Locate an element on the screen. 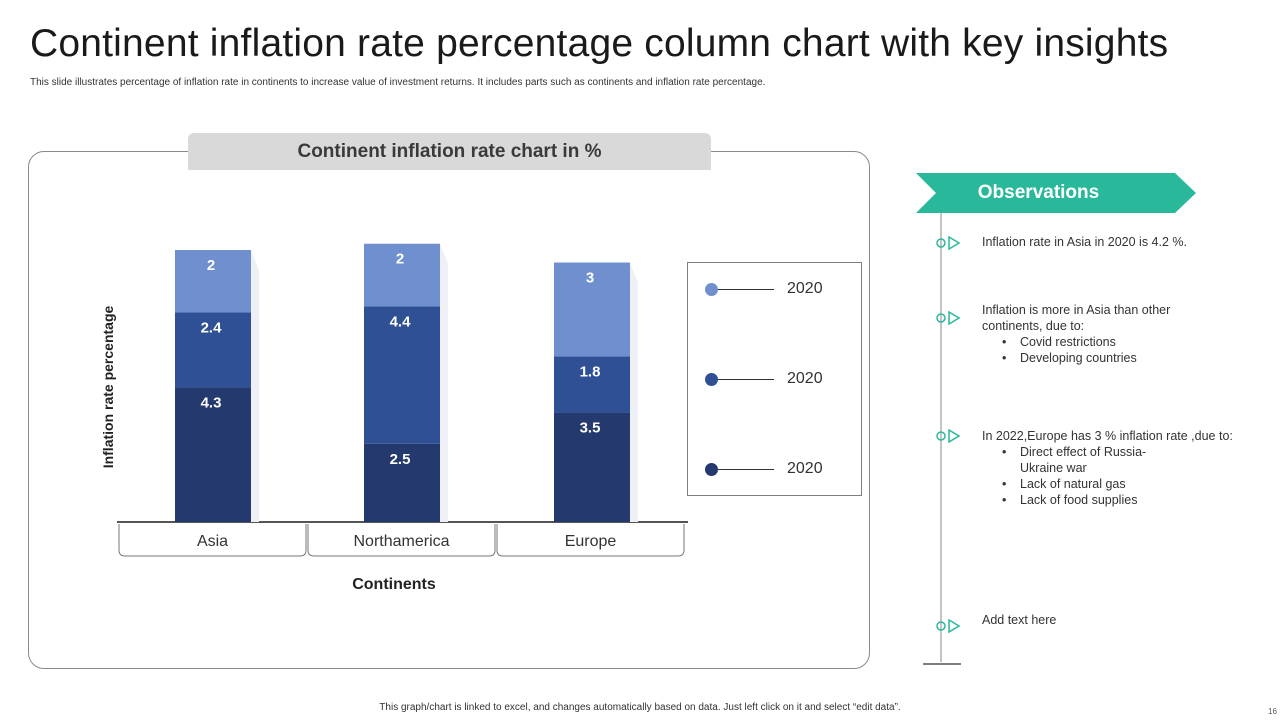 This screenshot has width=1280, height=720. x-tick-label: Europe is located at coordinates (591, 541).